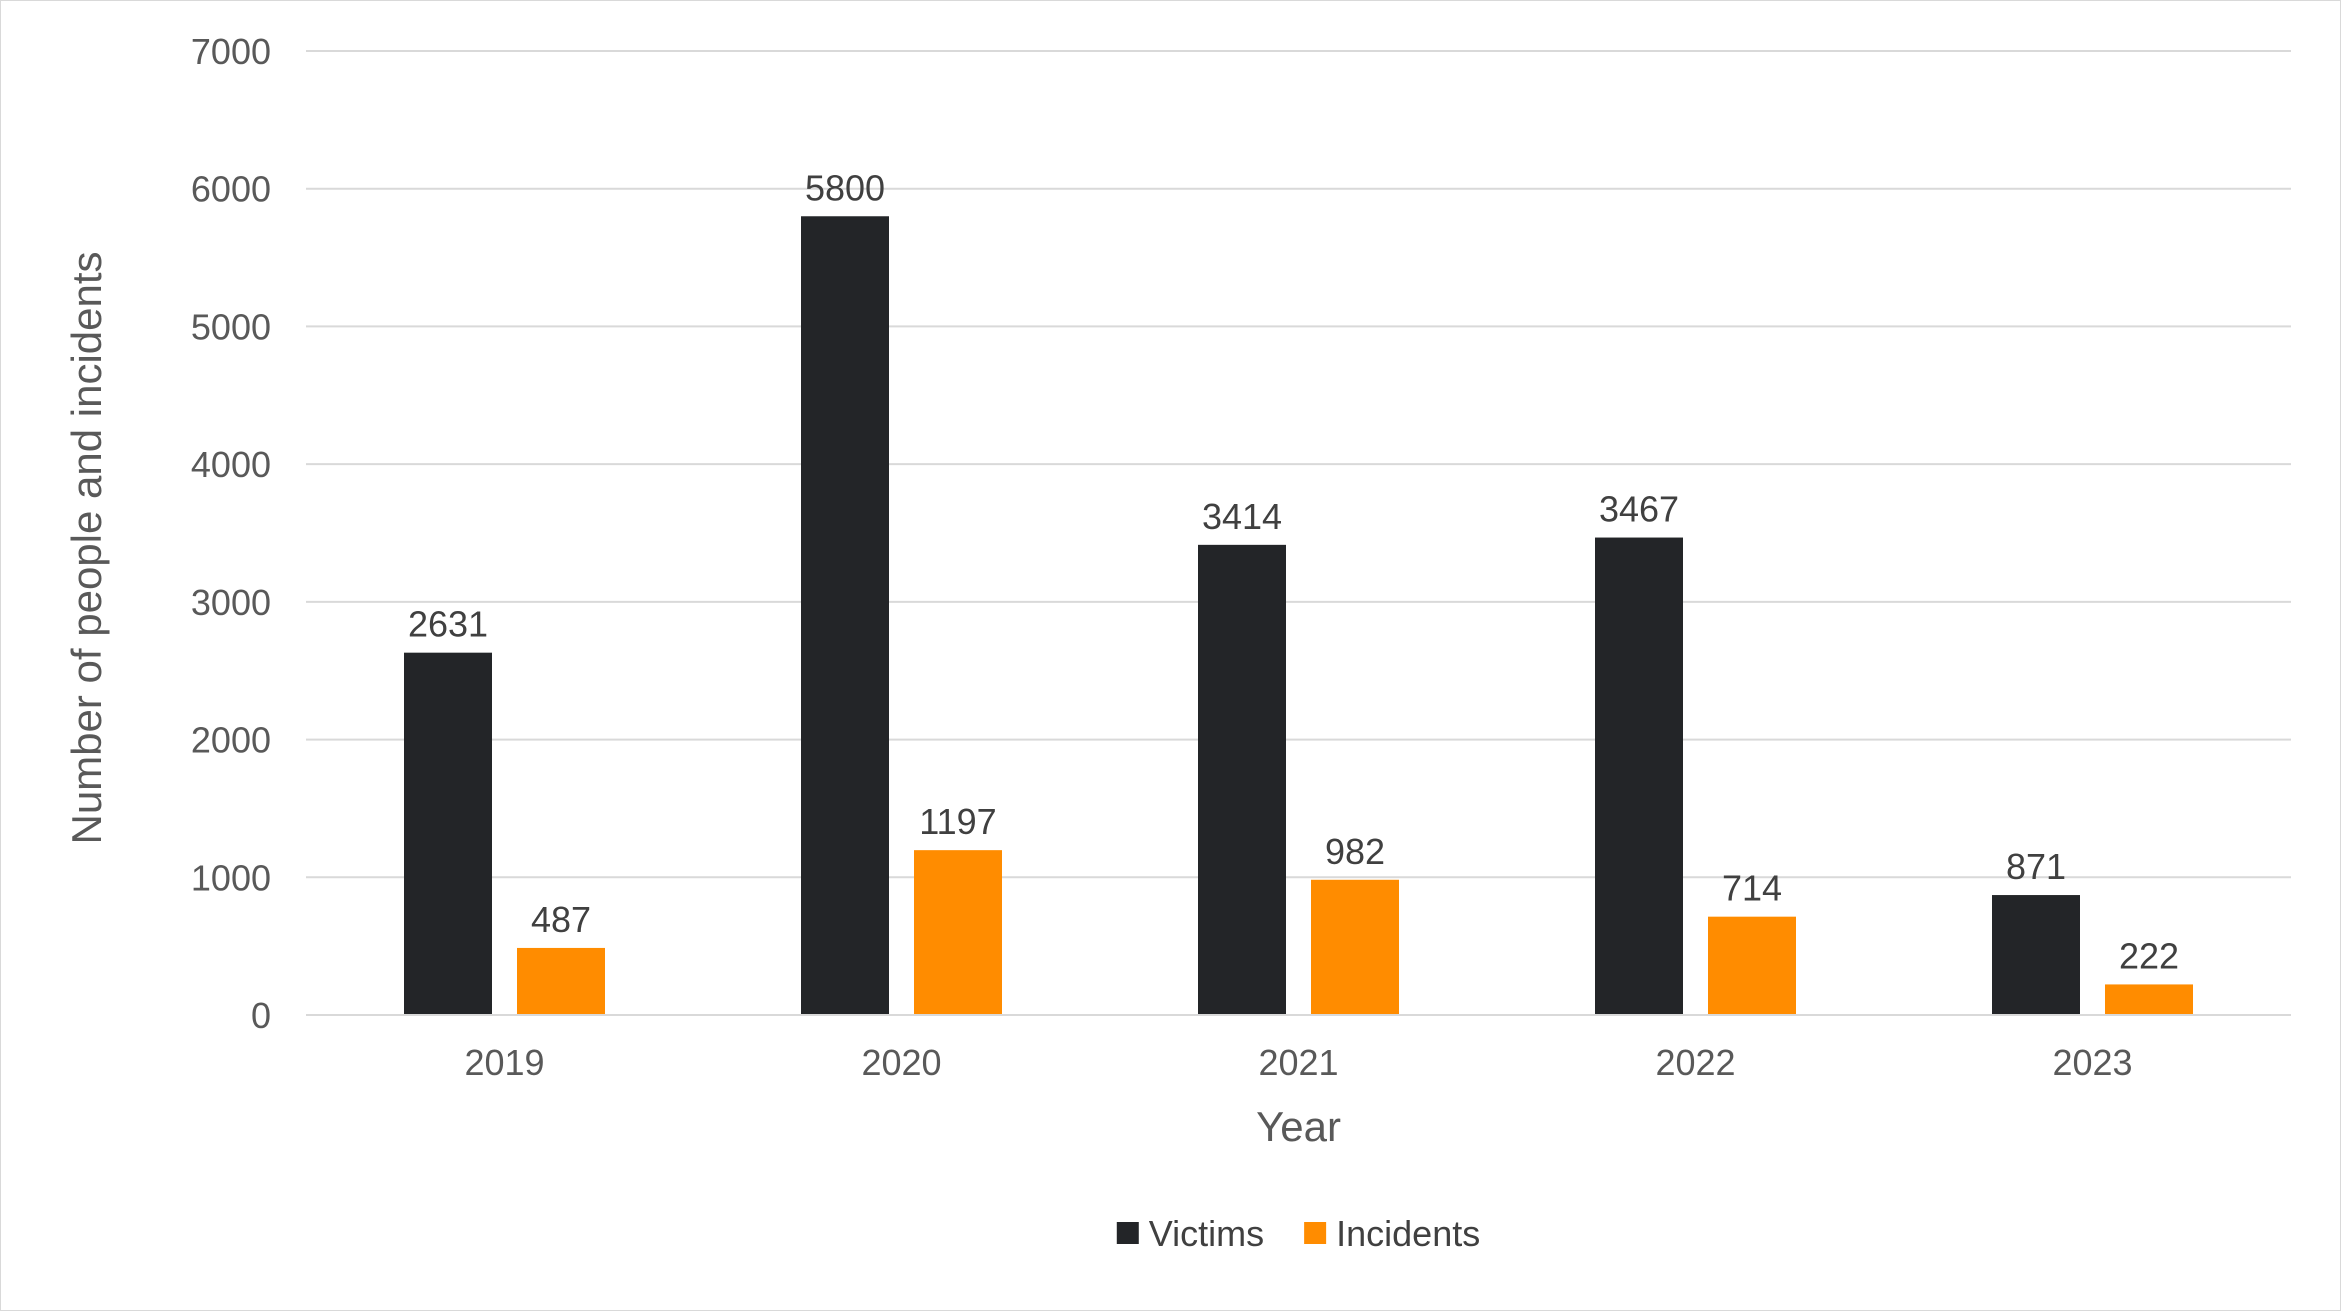 This screenshot has width=2341, height=1311. I want to click on bar-incidents-2022, so click(1752, 965).